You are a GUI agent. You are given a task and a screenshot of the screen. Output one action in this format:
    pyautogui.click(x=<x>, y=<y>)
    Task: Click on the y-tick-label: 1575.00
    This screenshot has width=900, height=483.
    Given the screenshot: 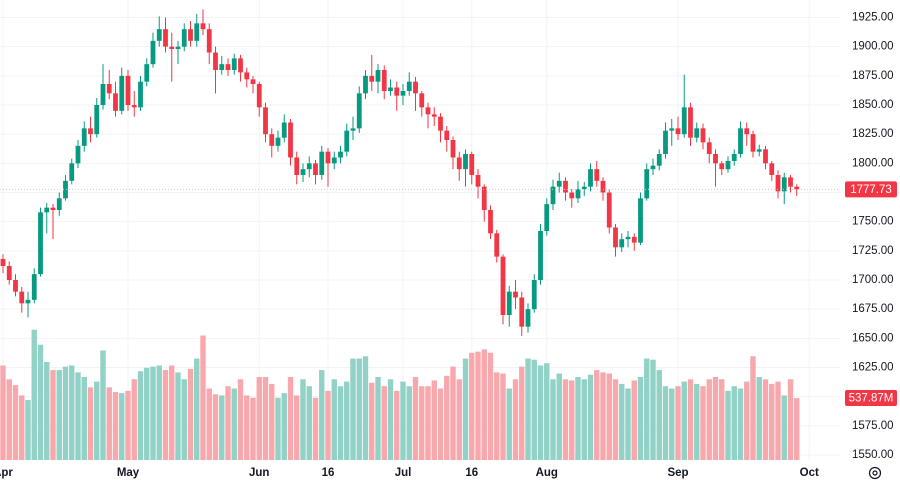 What is the action you would take?
    pyautogui.click(x=873, y=426)
    